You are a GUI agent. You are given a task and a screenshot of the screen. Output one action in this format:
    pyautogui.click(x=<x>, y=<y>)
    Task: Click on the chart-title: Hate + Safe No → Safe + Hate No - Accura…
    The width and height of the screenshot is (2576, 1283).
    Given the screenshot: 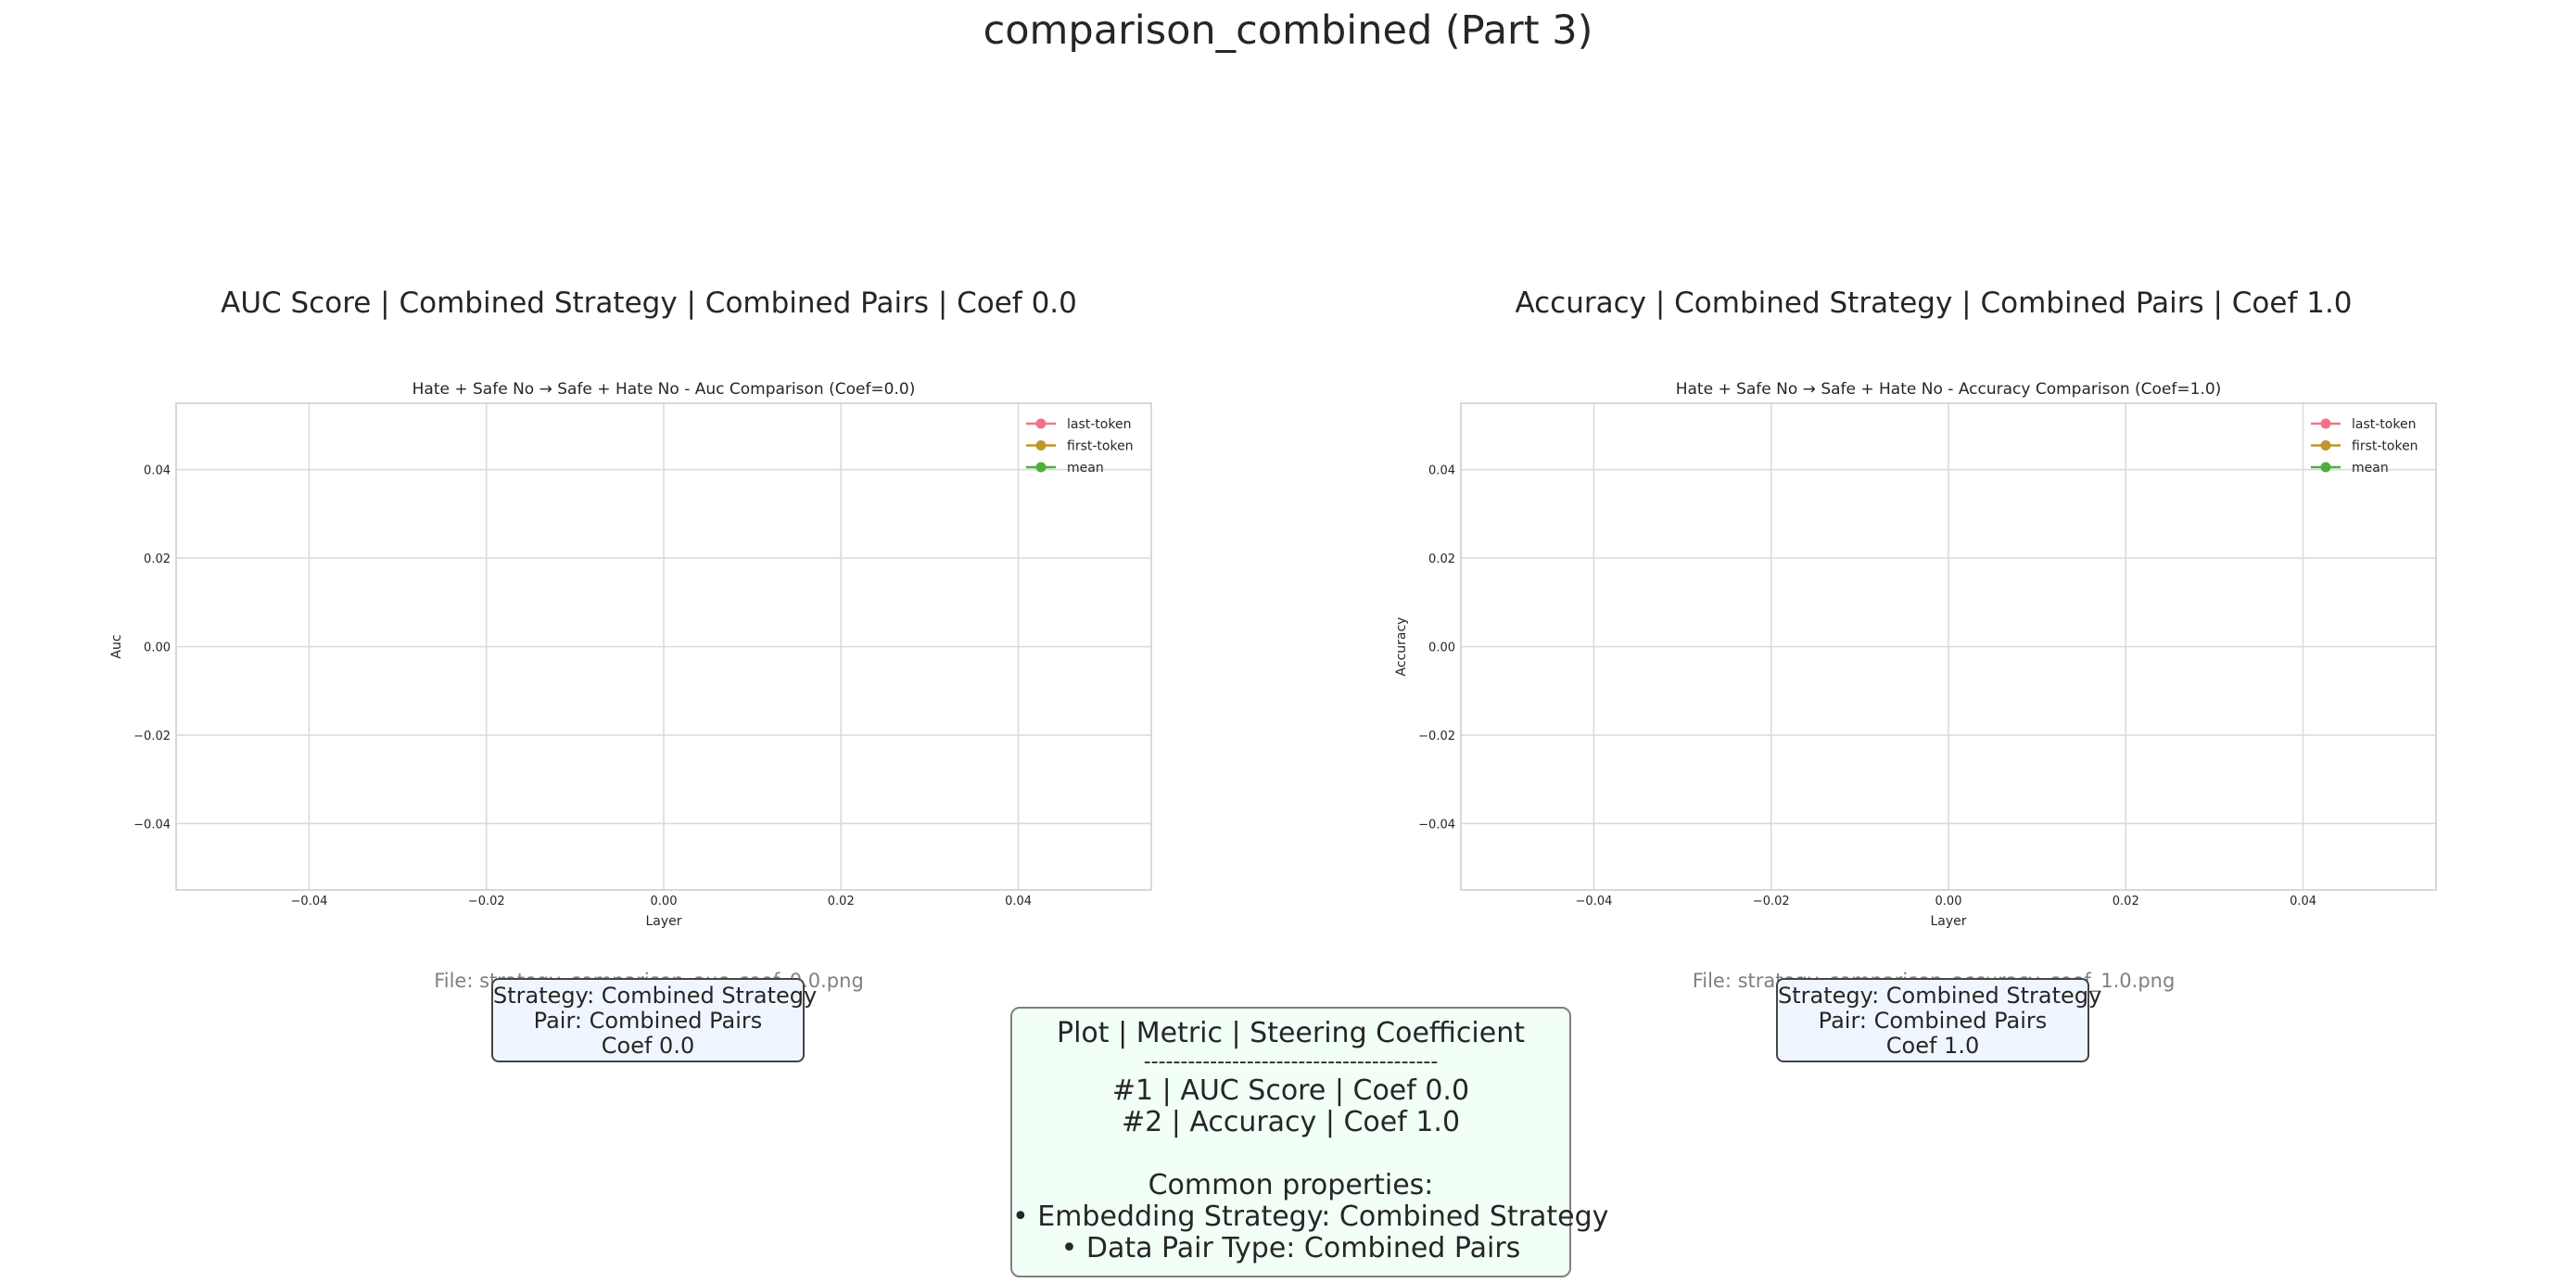 What is the action you would take?
    pyautogui.click(x=1949, y=389)
    